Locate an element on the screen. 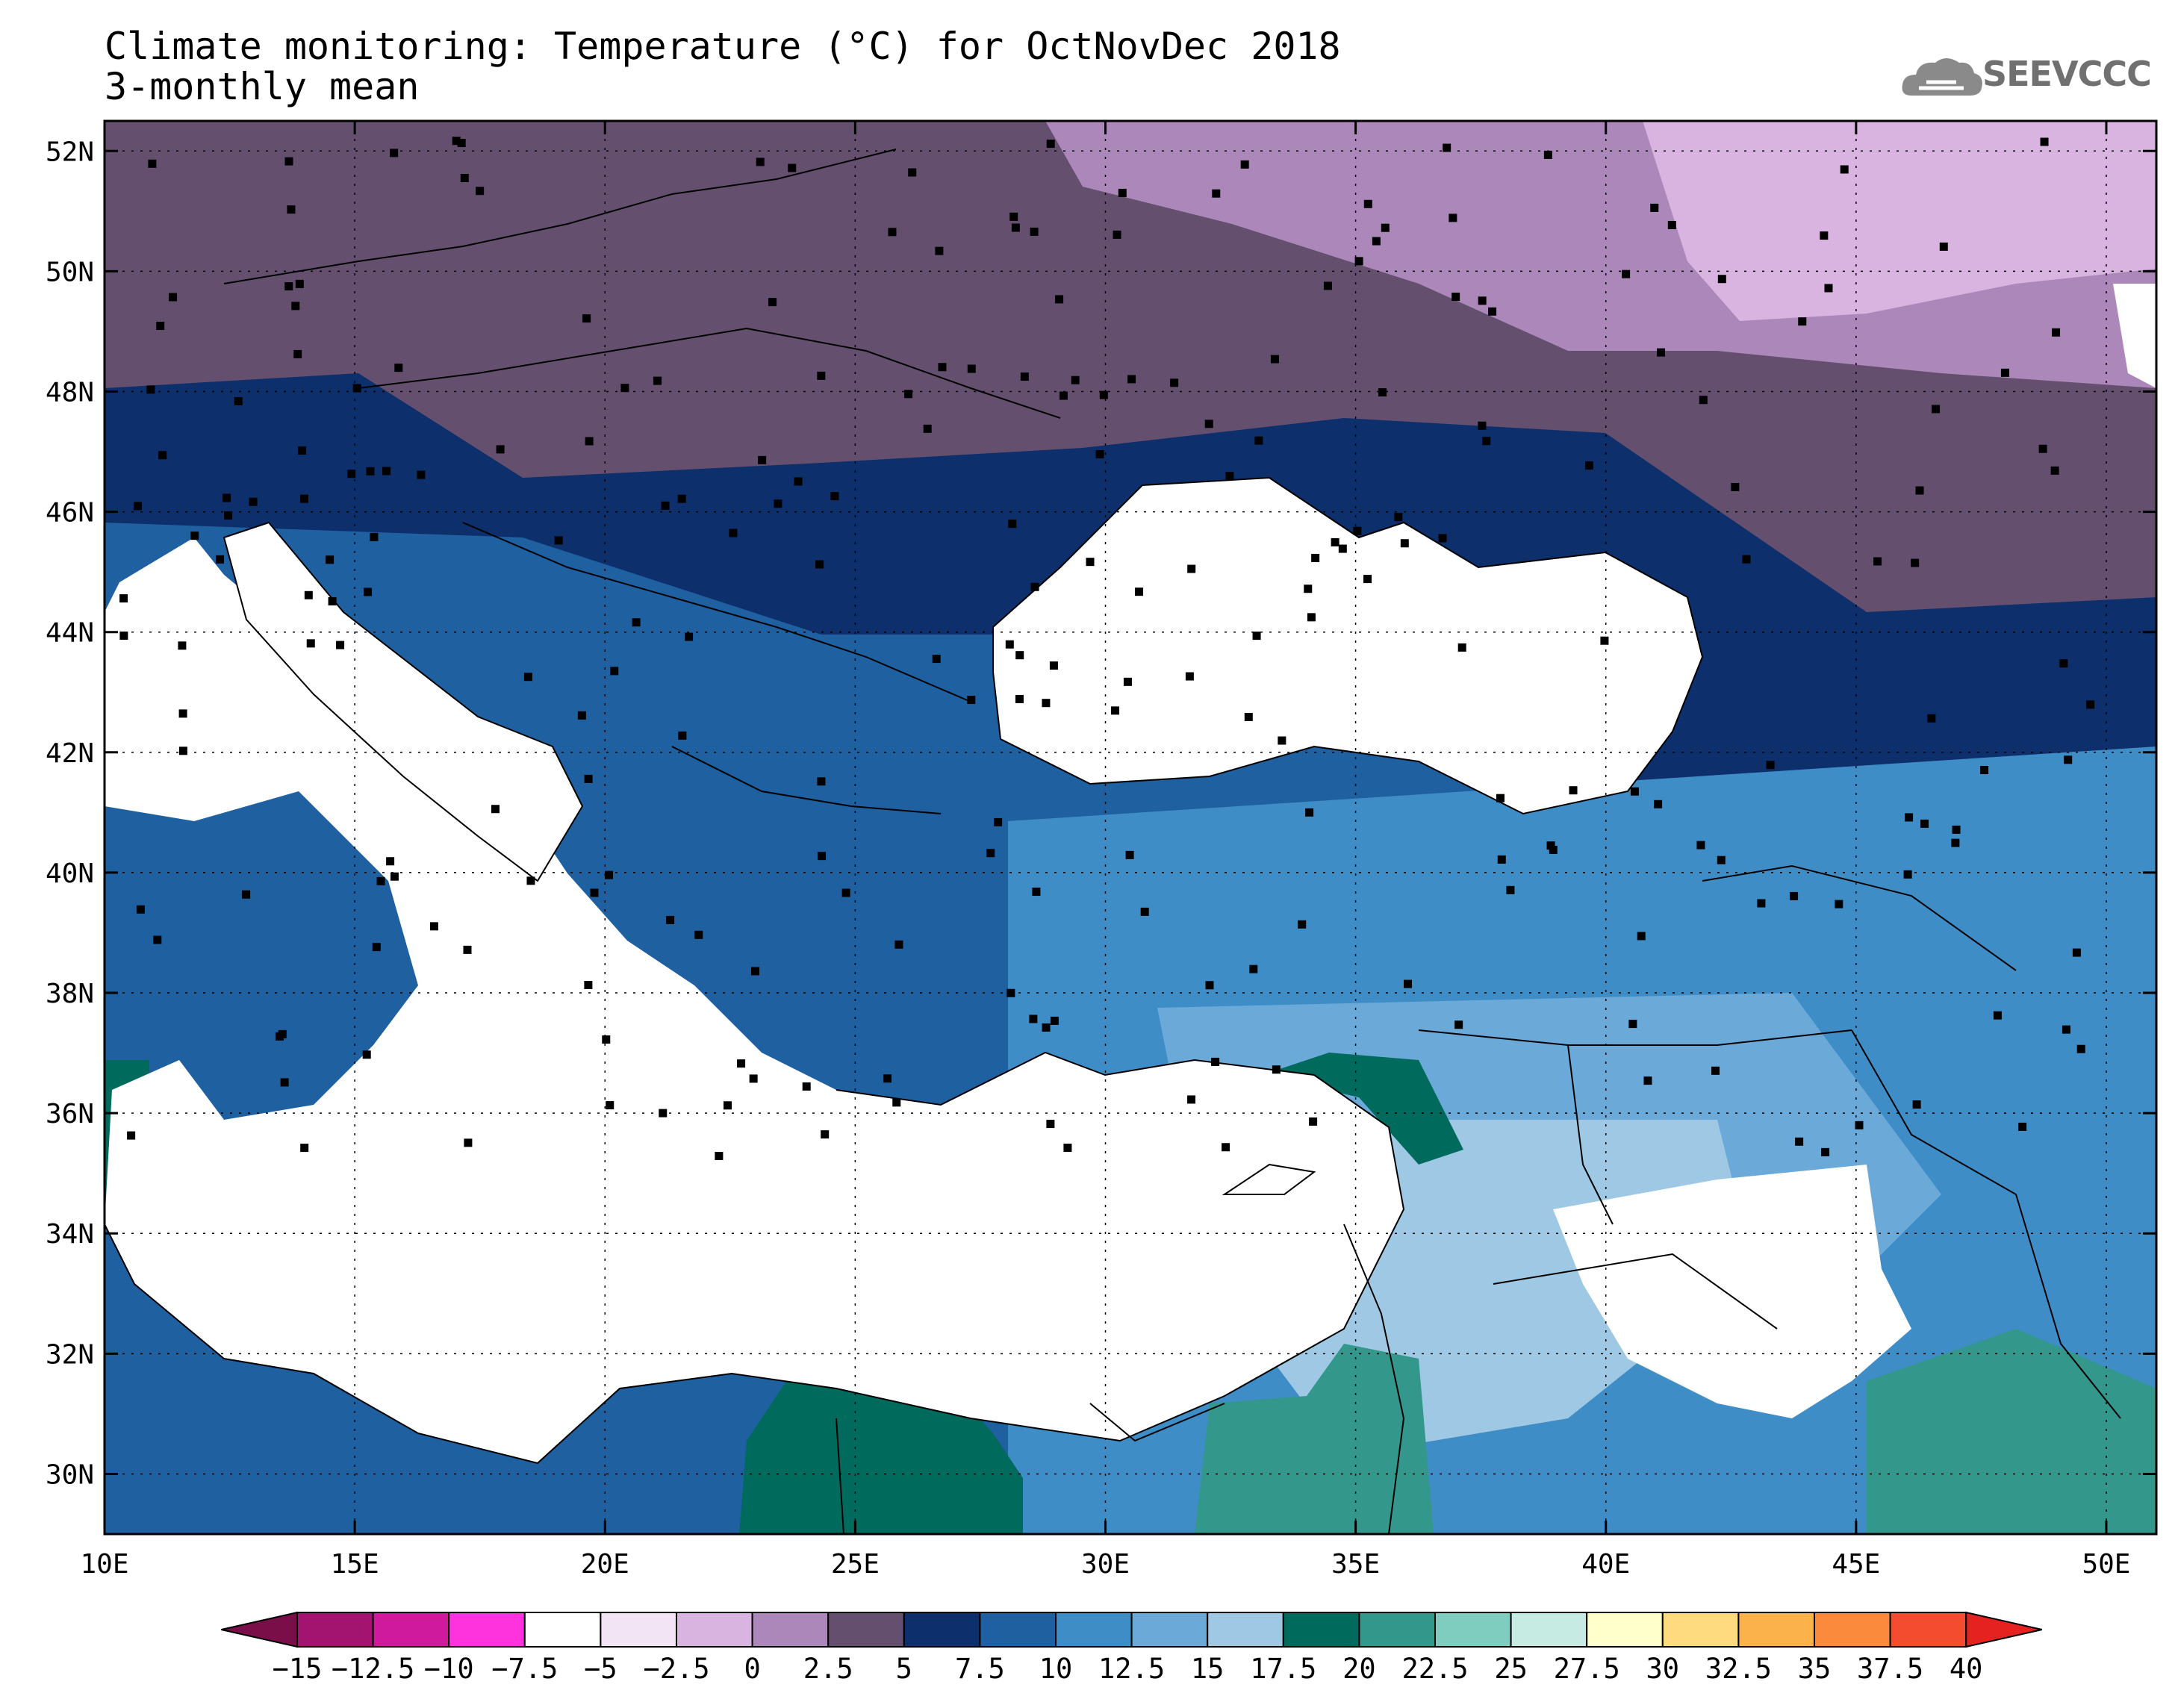 The height and width of the screenshot is (1708, 2175). logo-text: SEEVCCC is located at coordinates (2067, 74).